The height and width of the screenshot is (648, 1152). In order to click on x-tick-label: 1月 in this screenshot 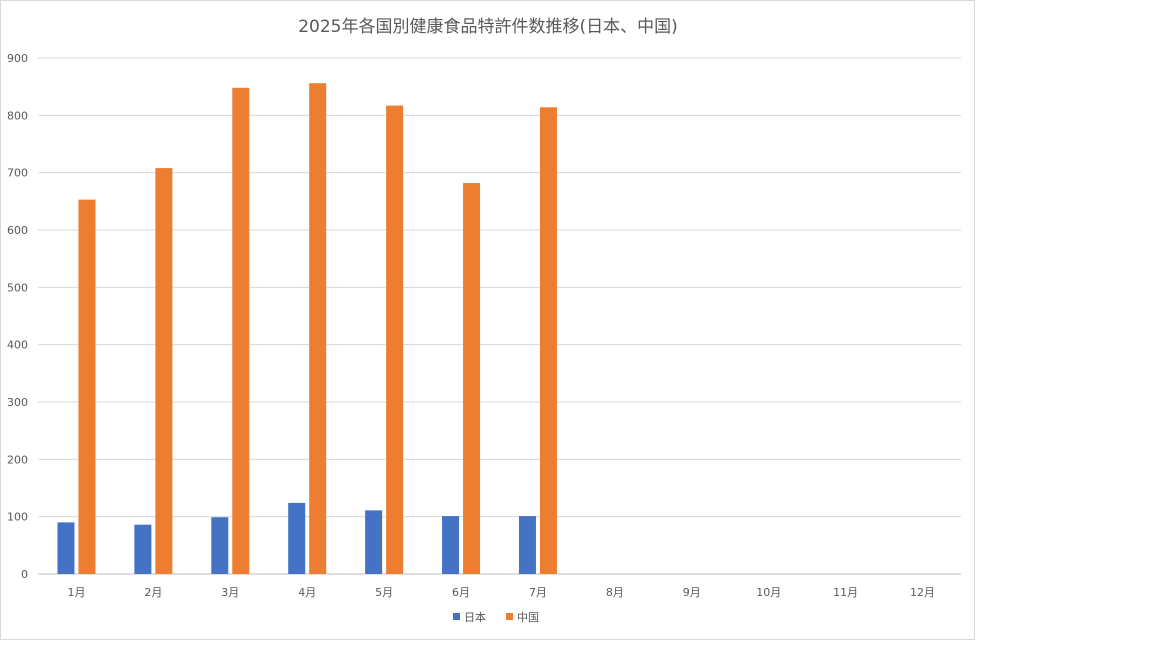, I will do `click(76, 592)`.